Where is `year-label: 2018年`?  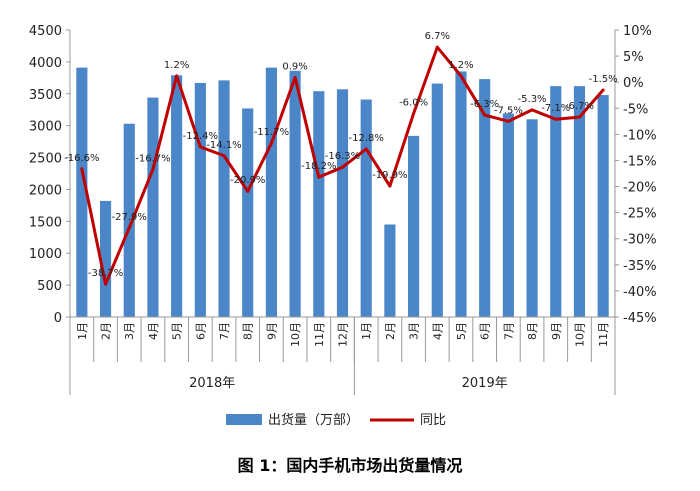
year-label: 2018年 is located at coordinates (212, 383).